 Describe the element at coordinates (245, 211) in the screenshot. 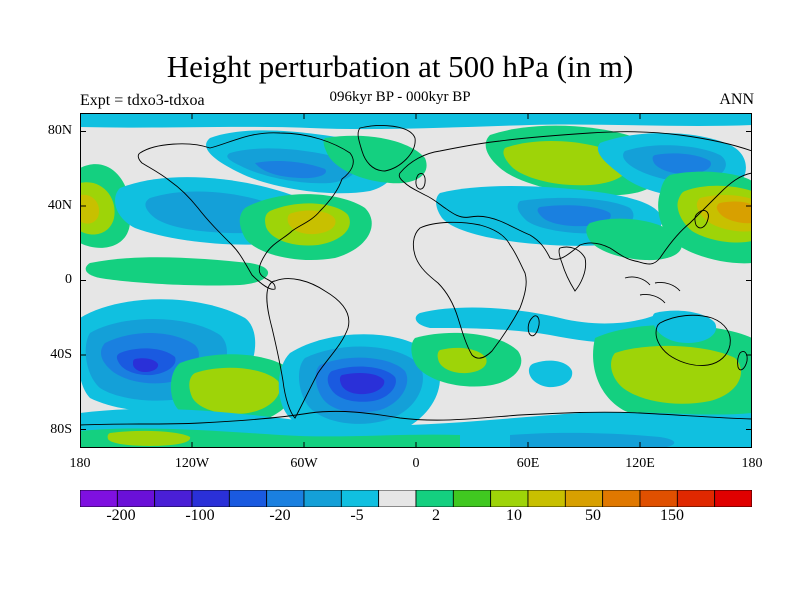

I see `north-america-outline` at that location.